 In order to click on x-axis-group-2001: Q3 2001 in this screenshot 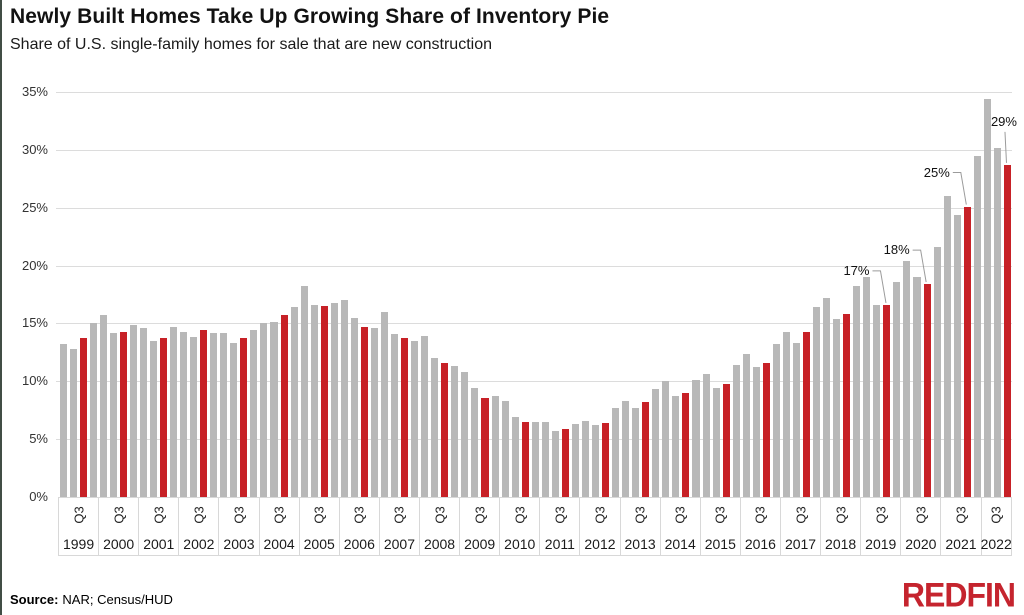, I will do `click(158, 526)`.